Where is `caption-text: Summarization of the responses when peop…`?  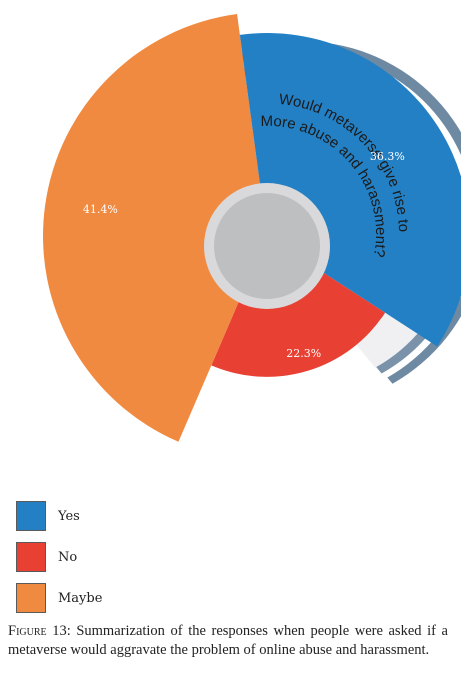
caption-text: Summarization of the responses when peop… is located at coordinates (228, 640).